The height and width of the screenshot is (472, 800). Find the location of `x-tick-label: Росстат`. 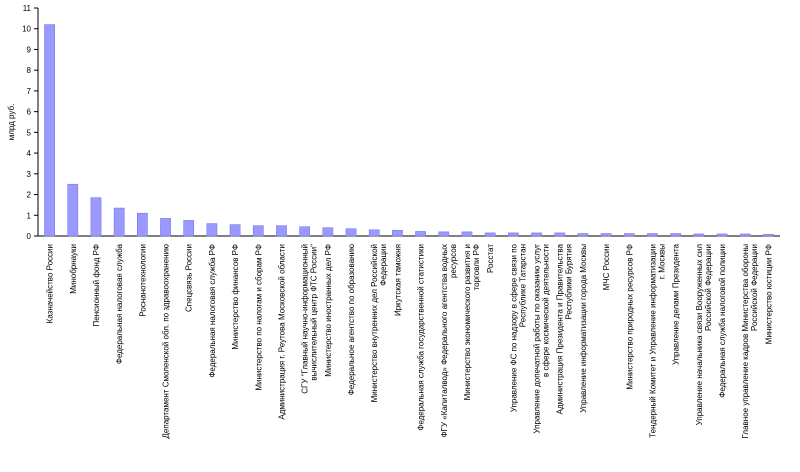

x-tick-label: Росстат is located at coordinates (490, 258).